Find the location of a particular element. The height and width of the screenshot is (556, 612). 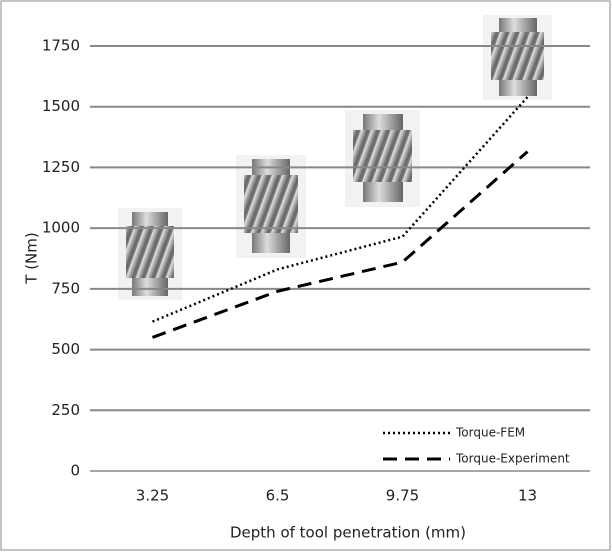

y-axis-label: T (Nm) is located at coordinates (32, 258).